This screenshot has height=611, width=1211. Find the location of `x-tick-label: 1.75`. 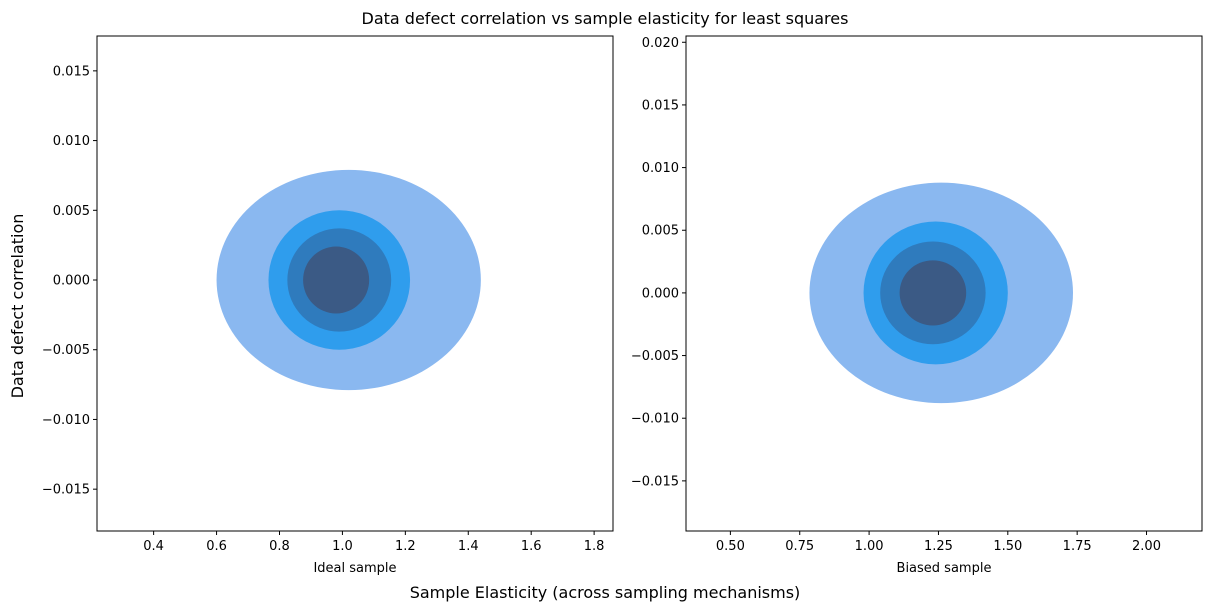

x-tick-label: 1.75 is located at coordinates (1077, 546).